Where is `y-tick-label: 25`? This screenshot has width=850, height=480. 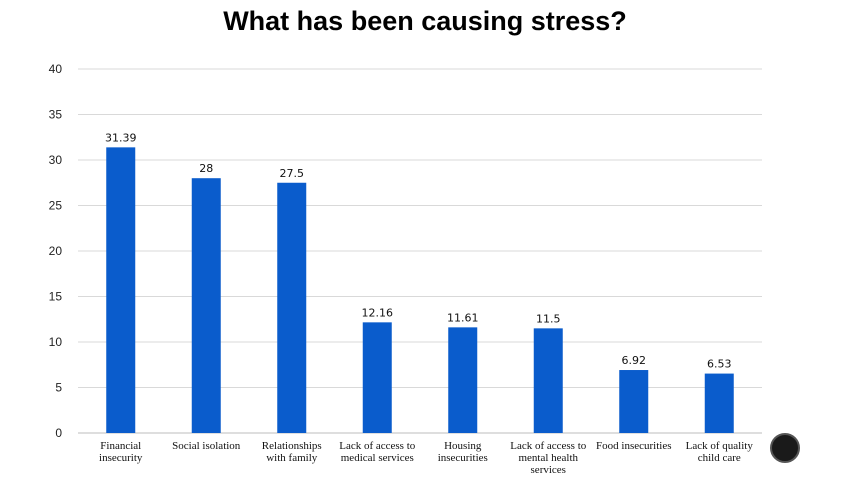 y-tick-label: 25 is located at coordinates (56, 206).